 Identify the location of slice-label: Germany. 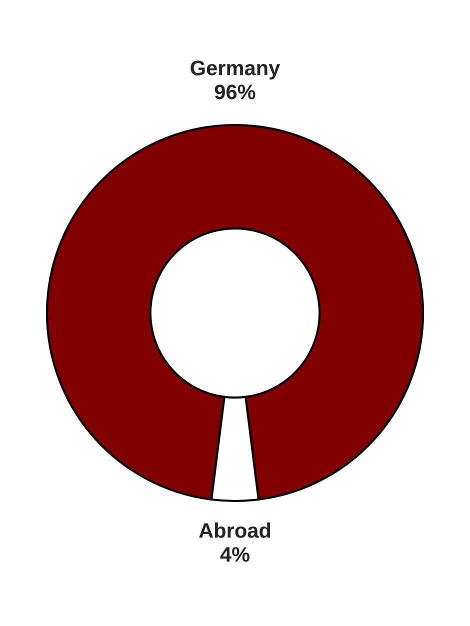
(235, 70).